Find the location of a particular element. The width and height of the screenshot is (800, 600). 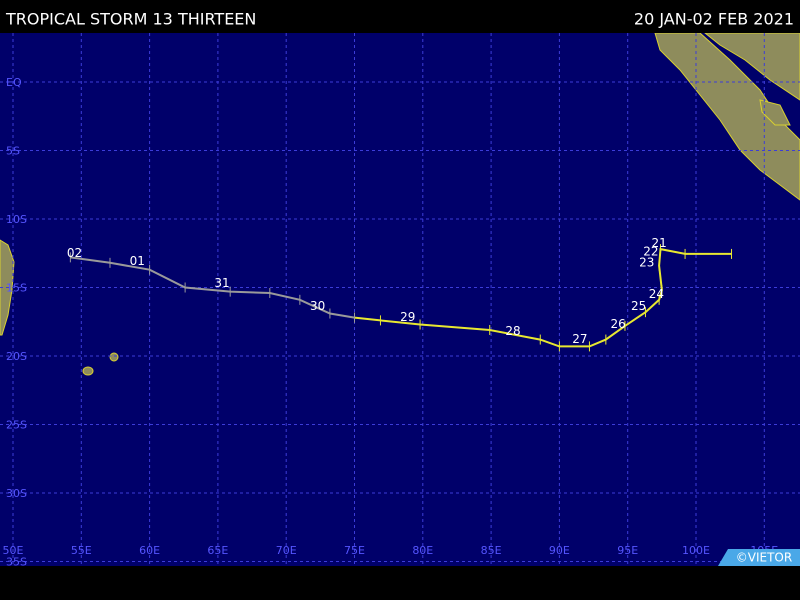

day-label: 26 is located at coordinates (617, 324).